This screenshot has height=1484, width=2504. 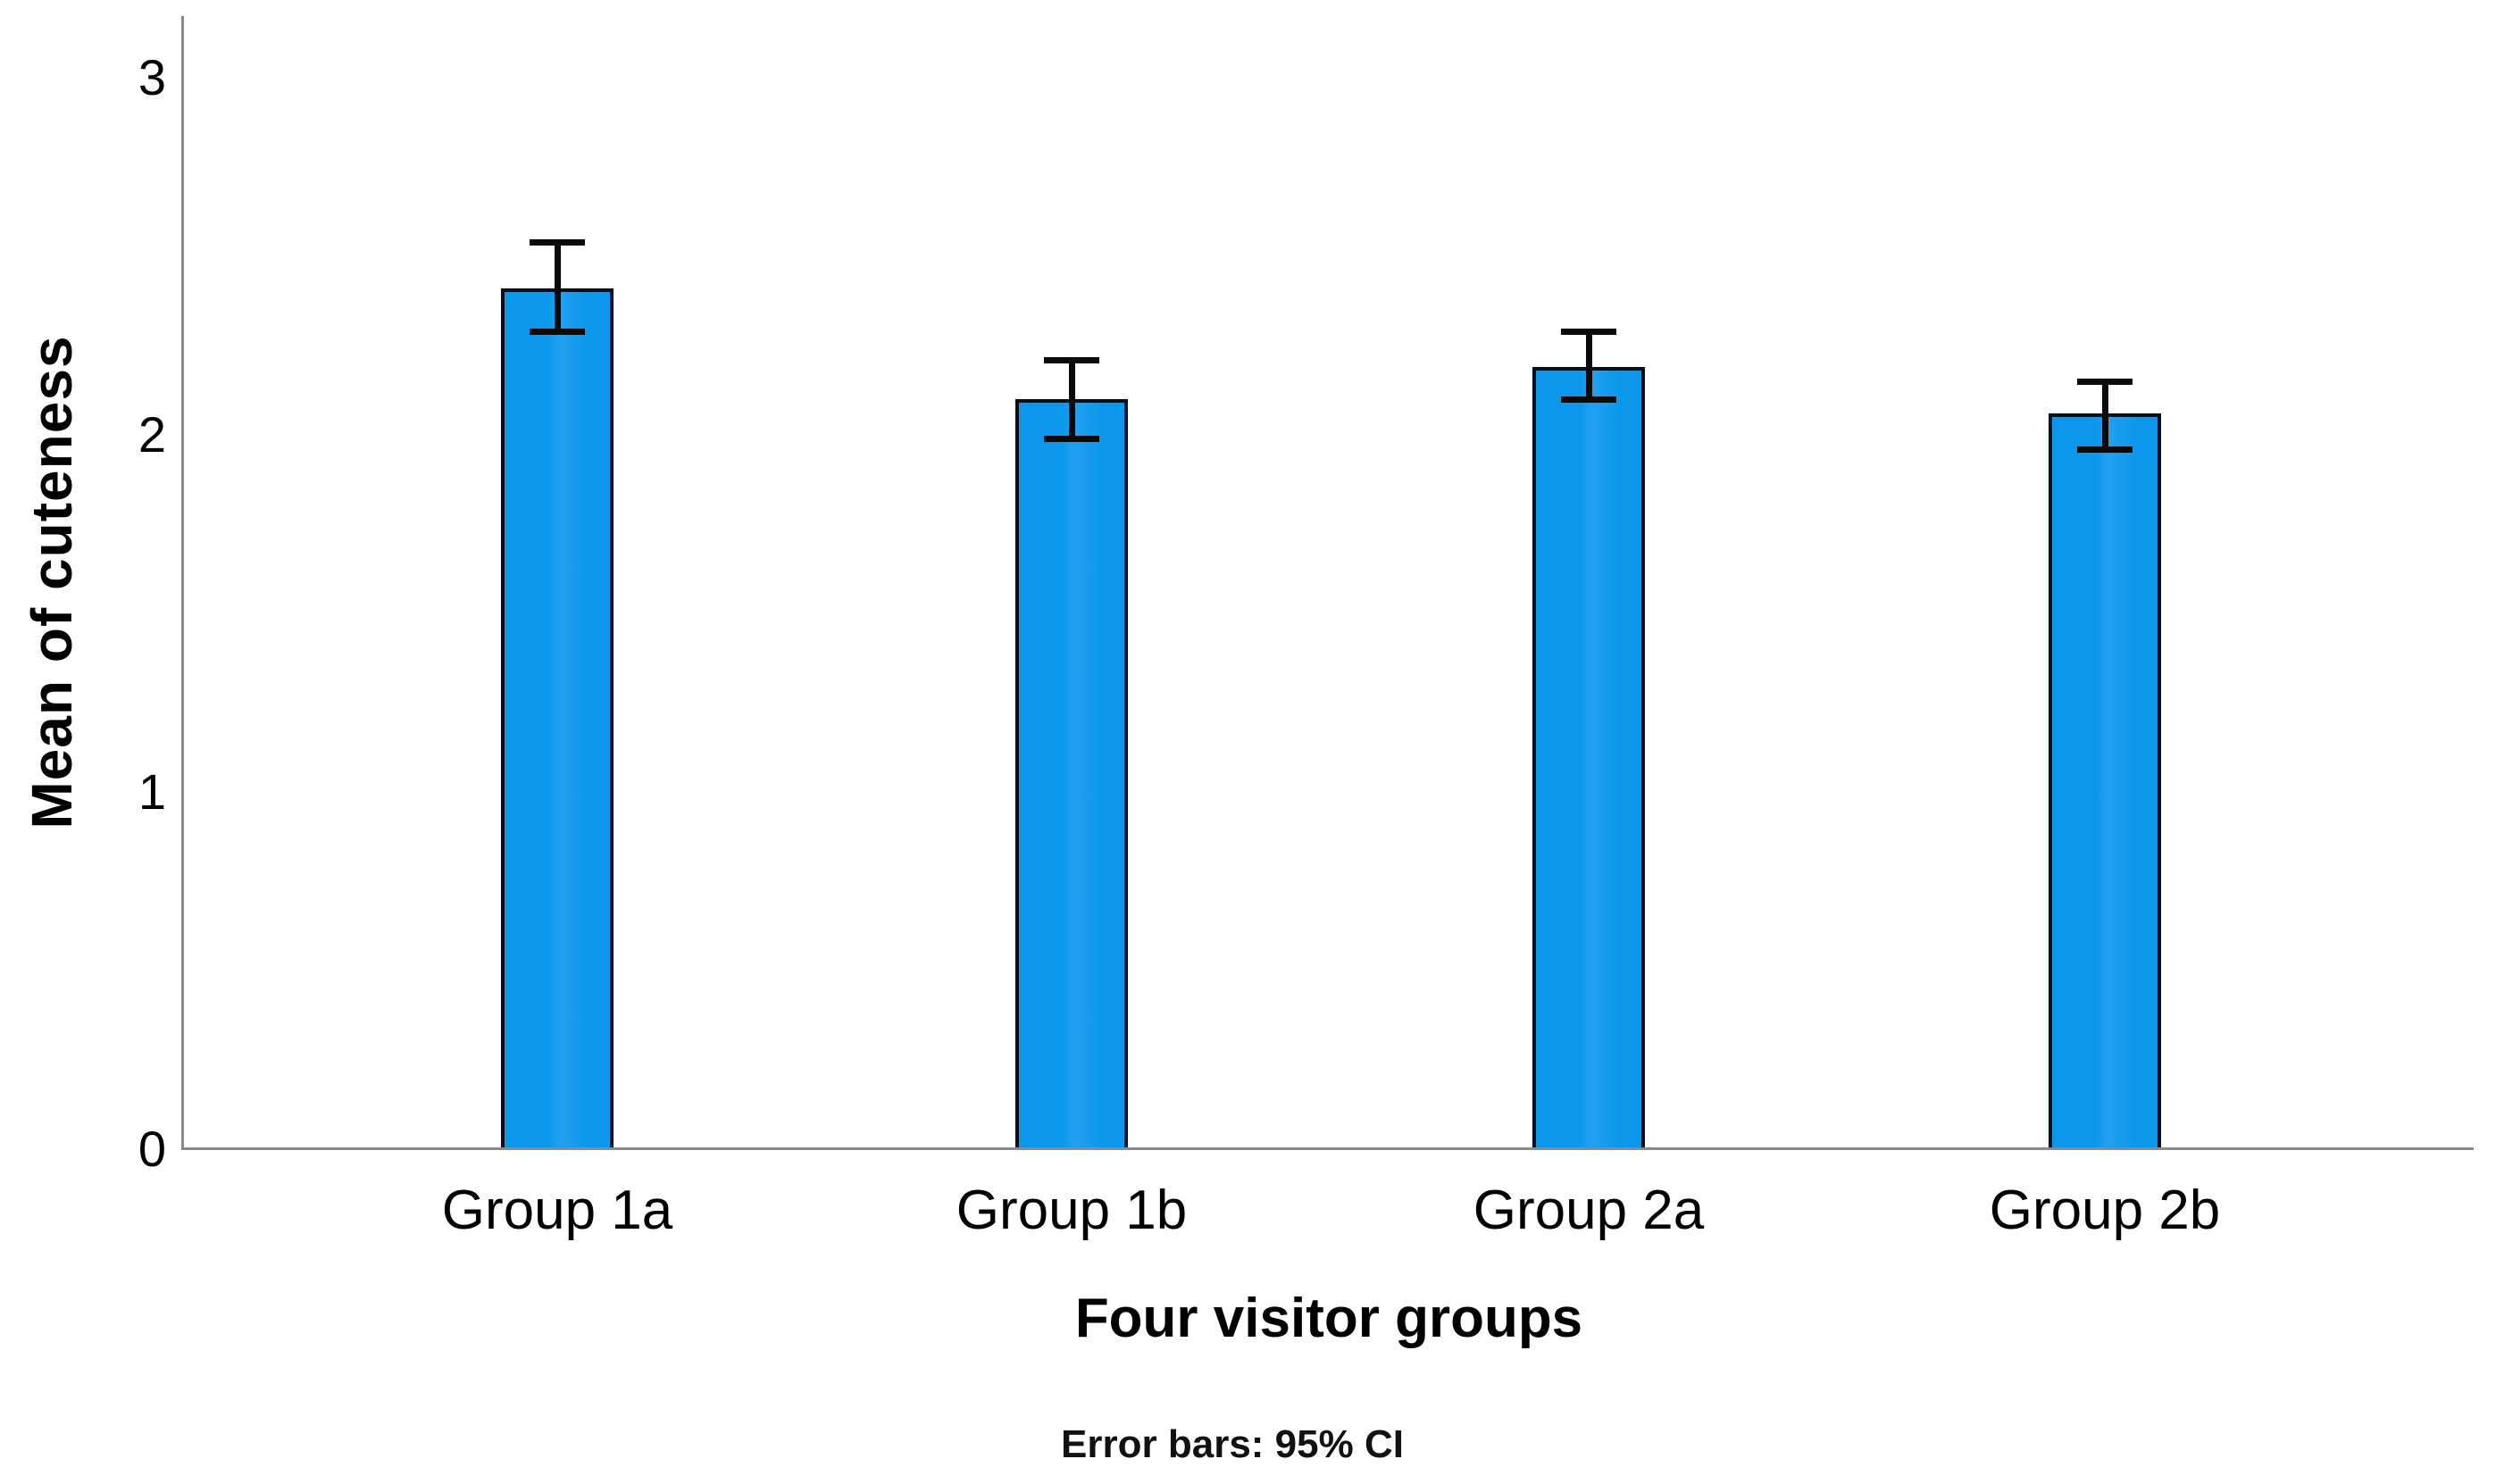 I want to click on error-bar-line-group-2b, so click(x=2105, y=415).